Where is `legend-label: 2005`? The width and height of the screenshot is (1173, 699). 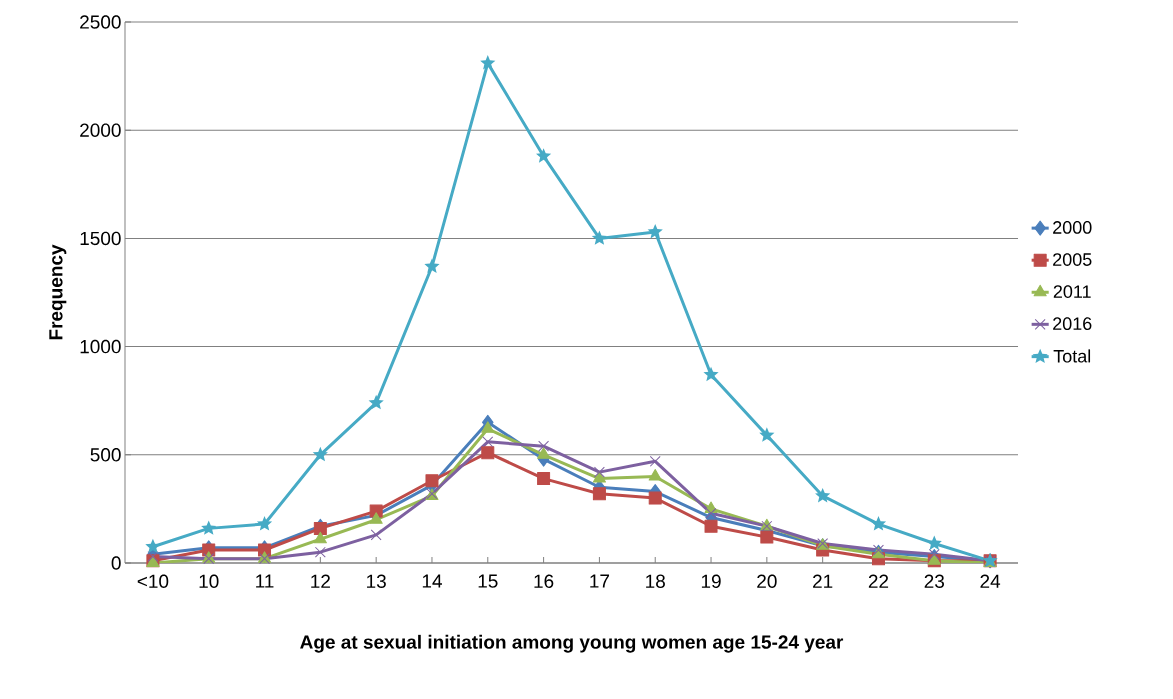
legend-label: 2005 is located at coordinates (1072, 259).